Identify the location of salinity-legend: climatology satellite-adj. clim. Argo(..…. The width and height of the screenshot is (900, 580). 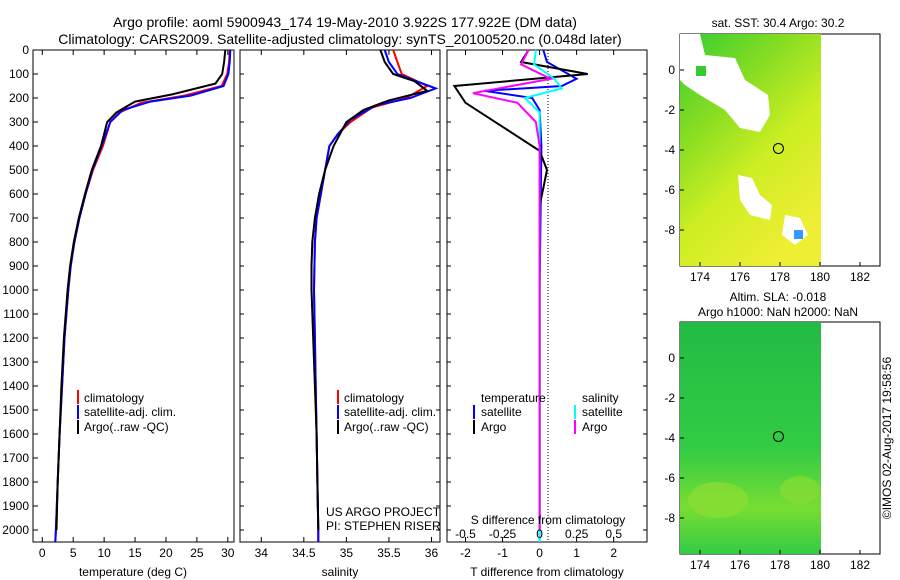
(386, 412).